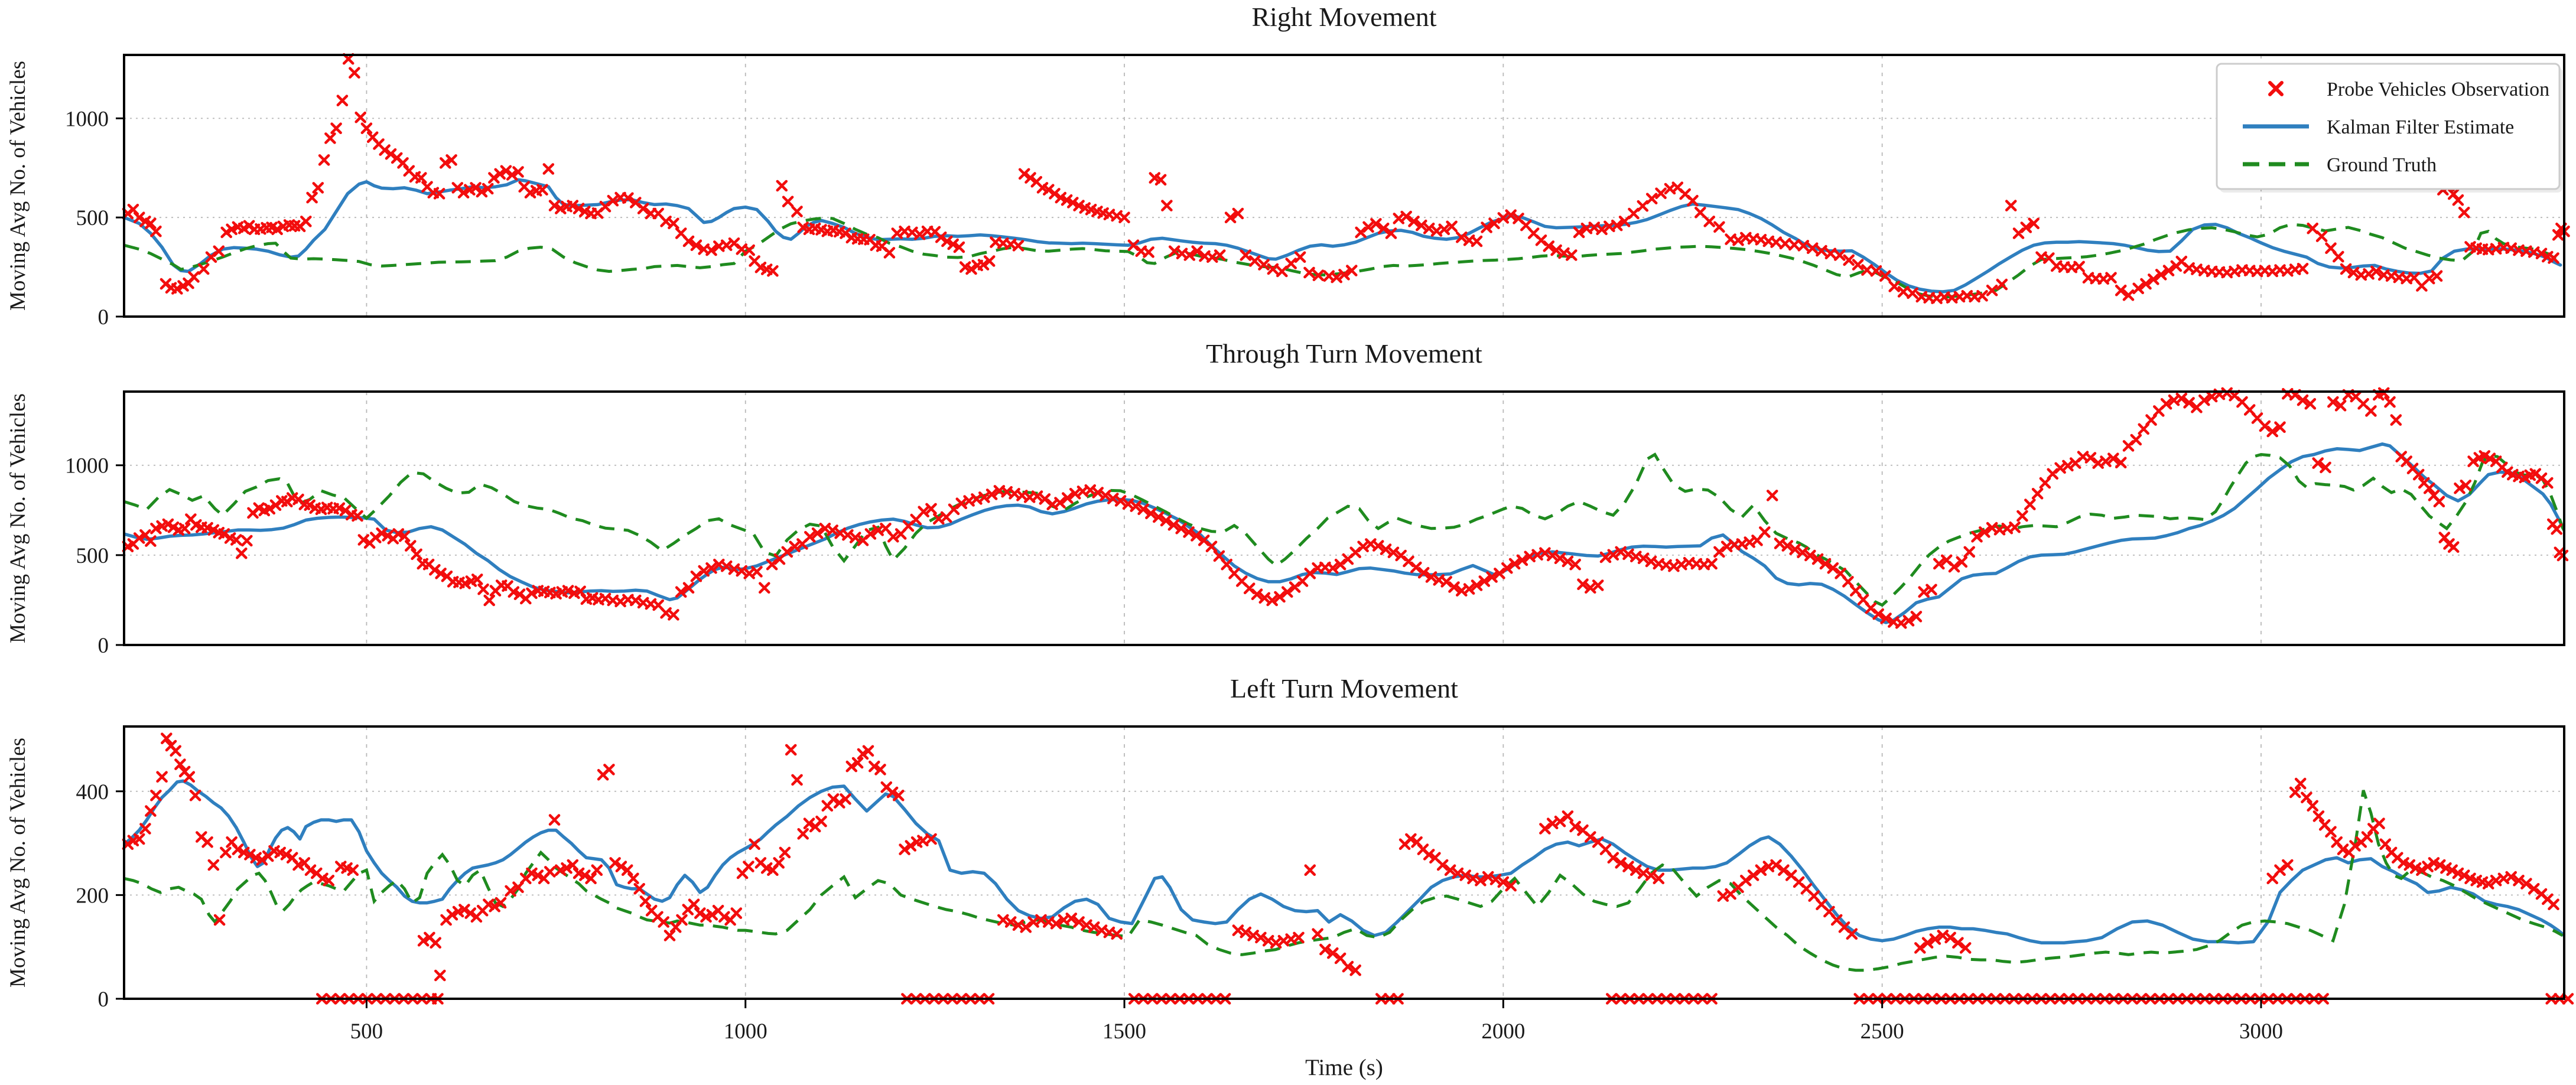 This screenshot has height=1085, width=2576. Describe the element at coordinates (92, 896) in the screenshot. I see `y-tick-label: 200` at that location.